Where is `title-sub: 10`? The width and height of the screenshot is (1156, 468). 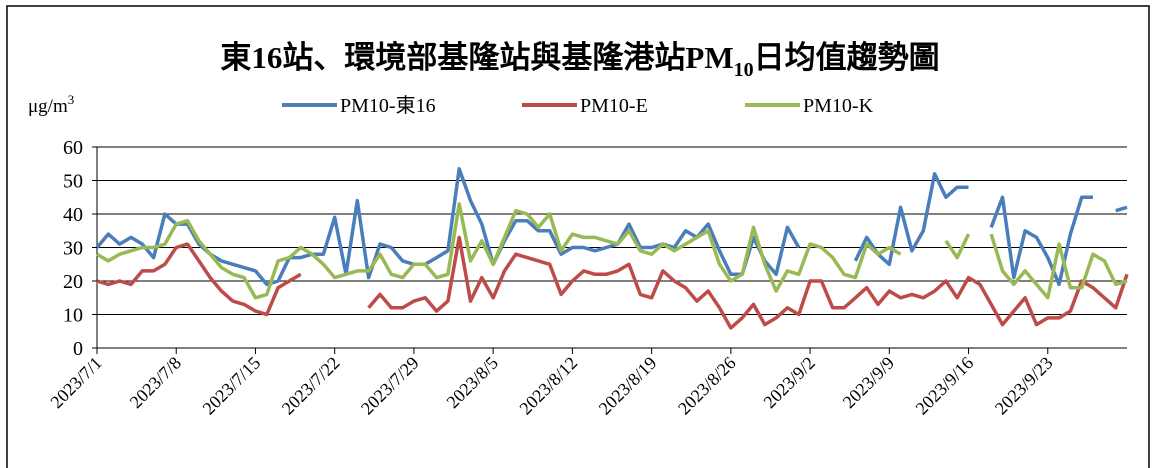
title-sub: 10 is located at coordinates (744, 70).